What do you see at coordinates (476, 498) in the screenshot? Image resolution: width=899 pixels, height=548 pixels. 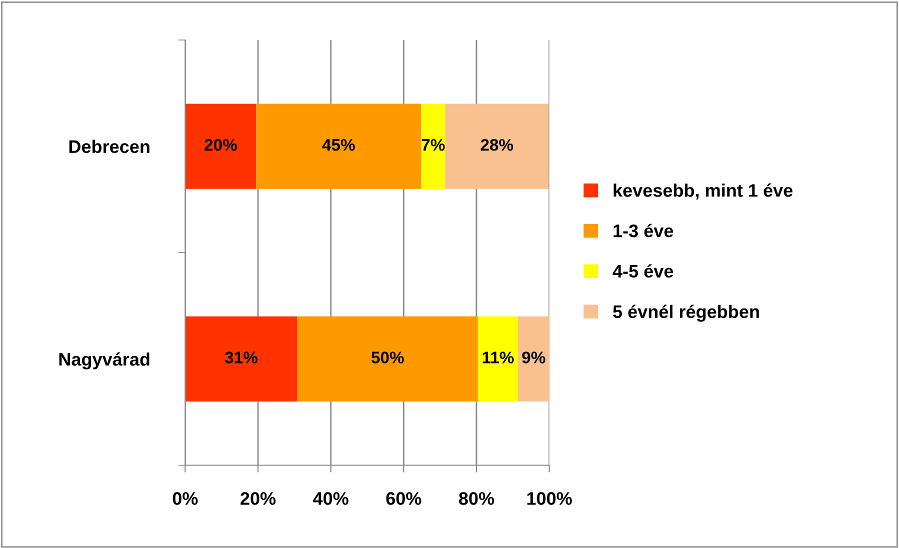 I see `x-tick-label: 80%` at bounding box center [476, 498].